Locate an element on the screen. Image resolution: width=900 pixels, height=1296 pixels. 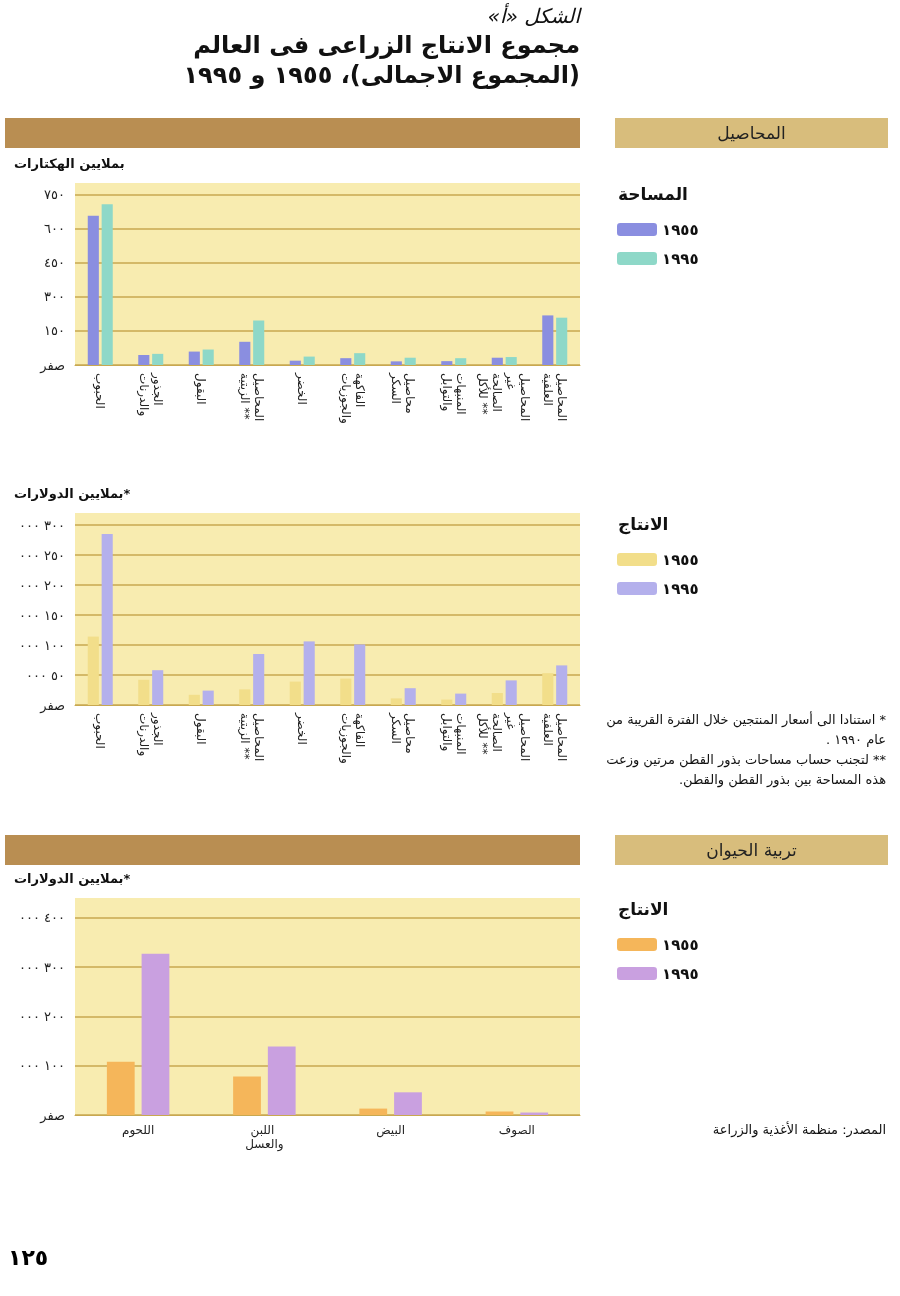
y-tick-label: ٣٠٠ is located at coordinates (54, 297).